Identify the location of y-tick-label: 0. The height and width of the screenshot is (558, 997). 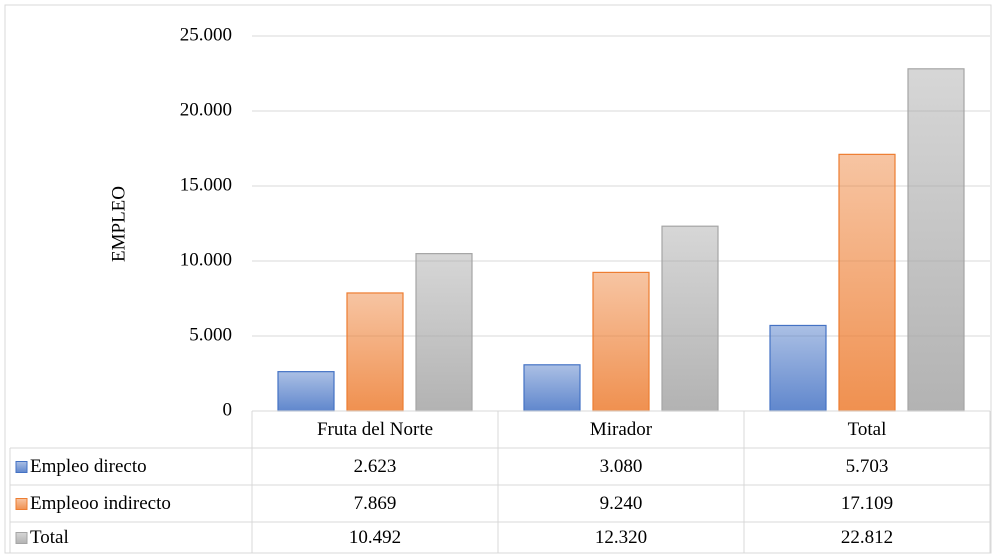
(228, 409).